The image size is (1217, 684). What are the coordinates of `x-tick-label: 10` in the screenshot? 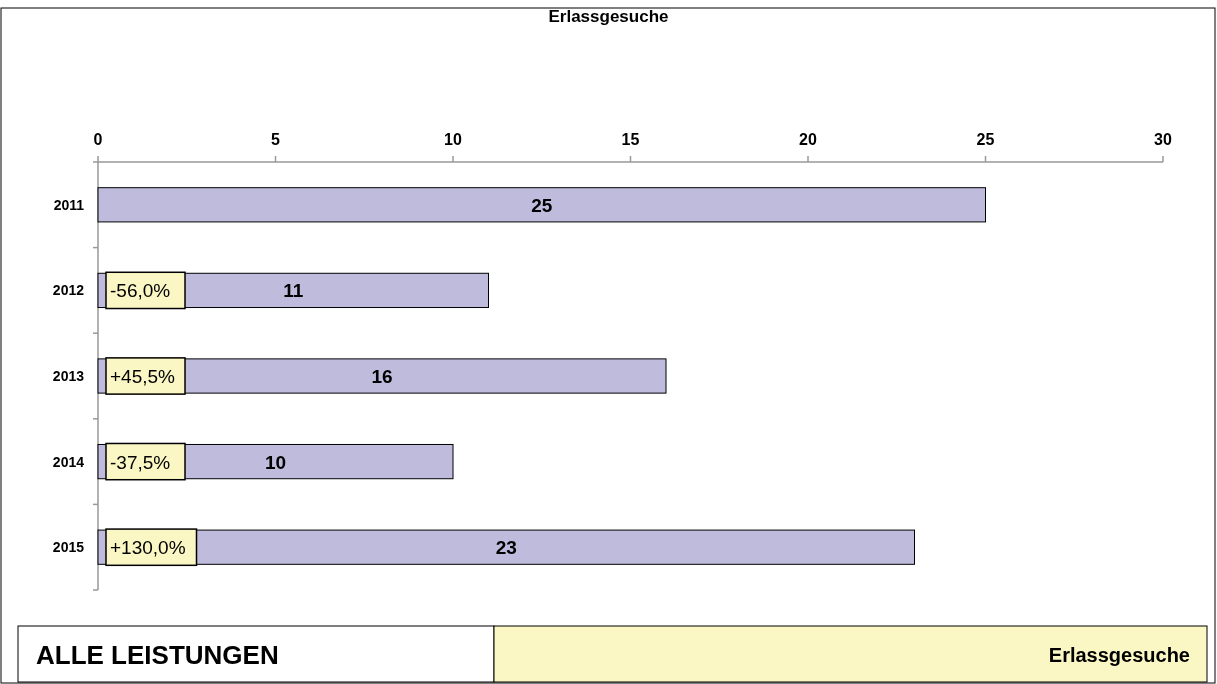 It's located at (453, 139).